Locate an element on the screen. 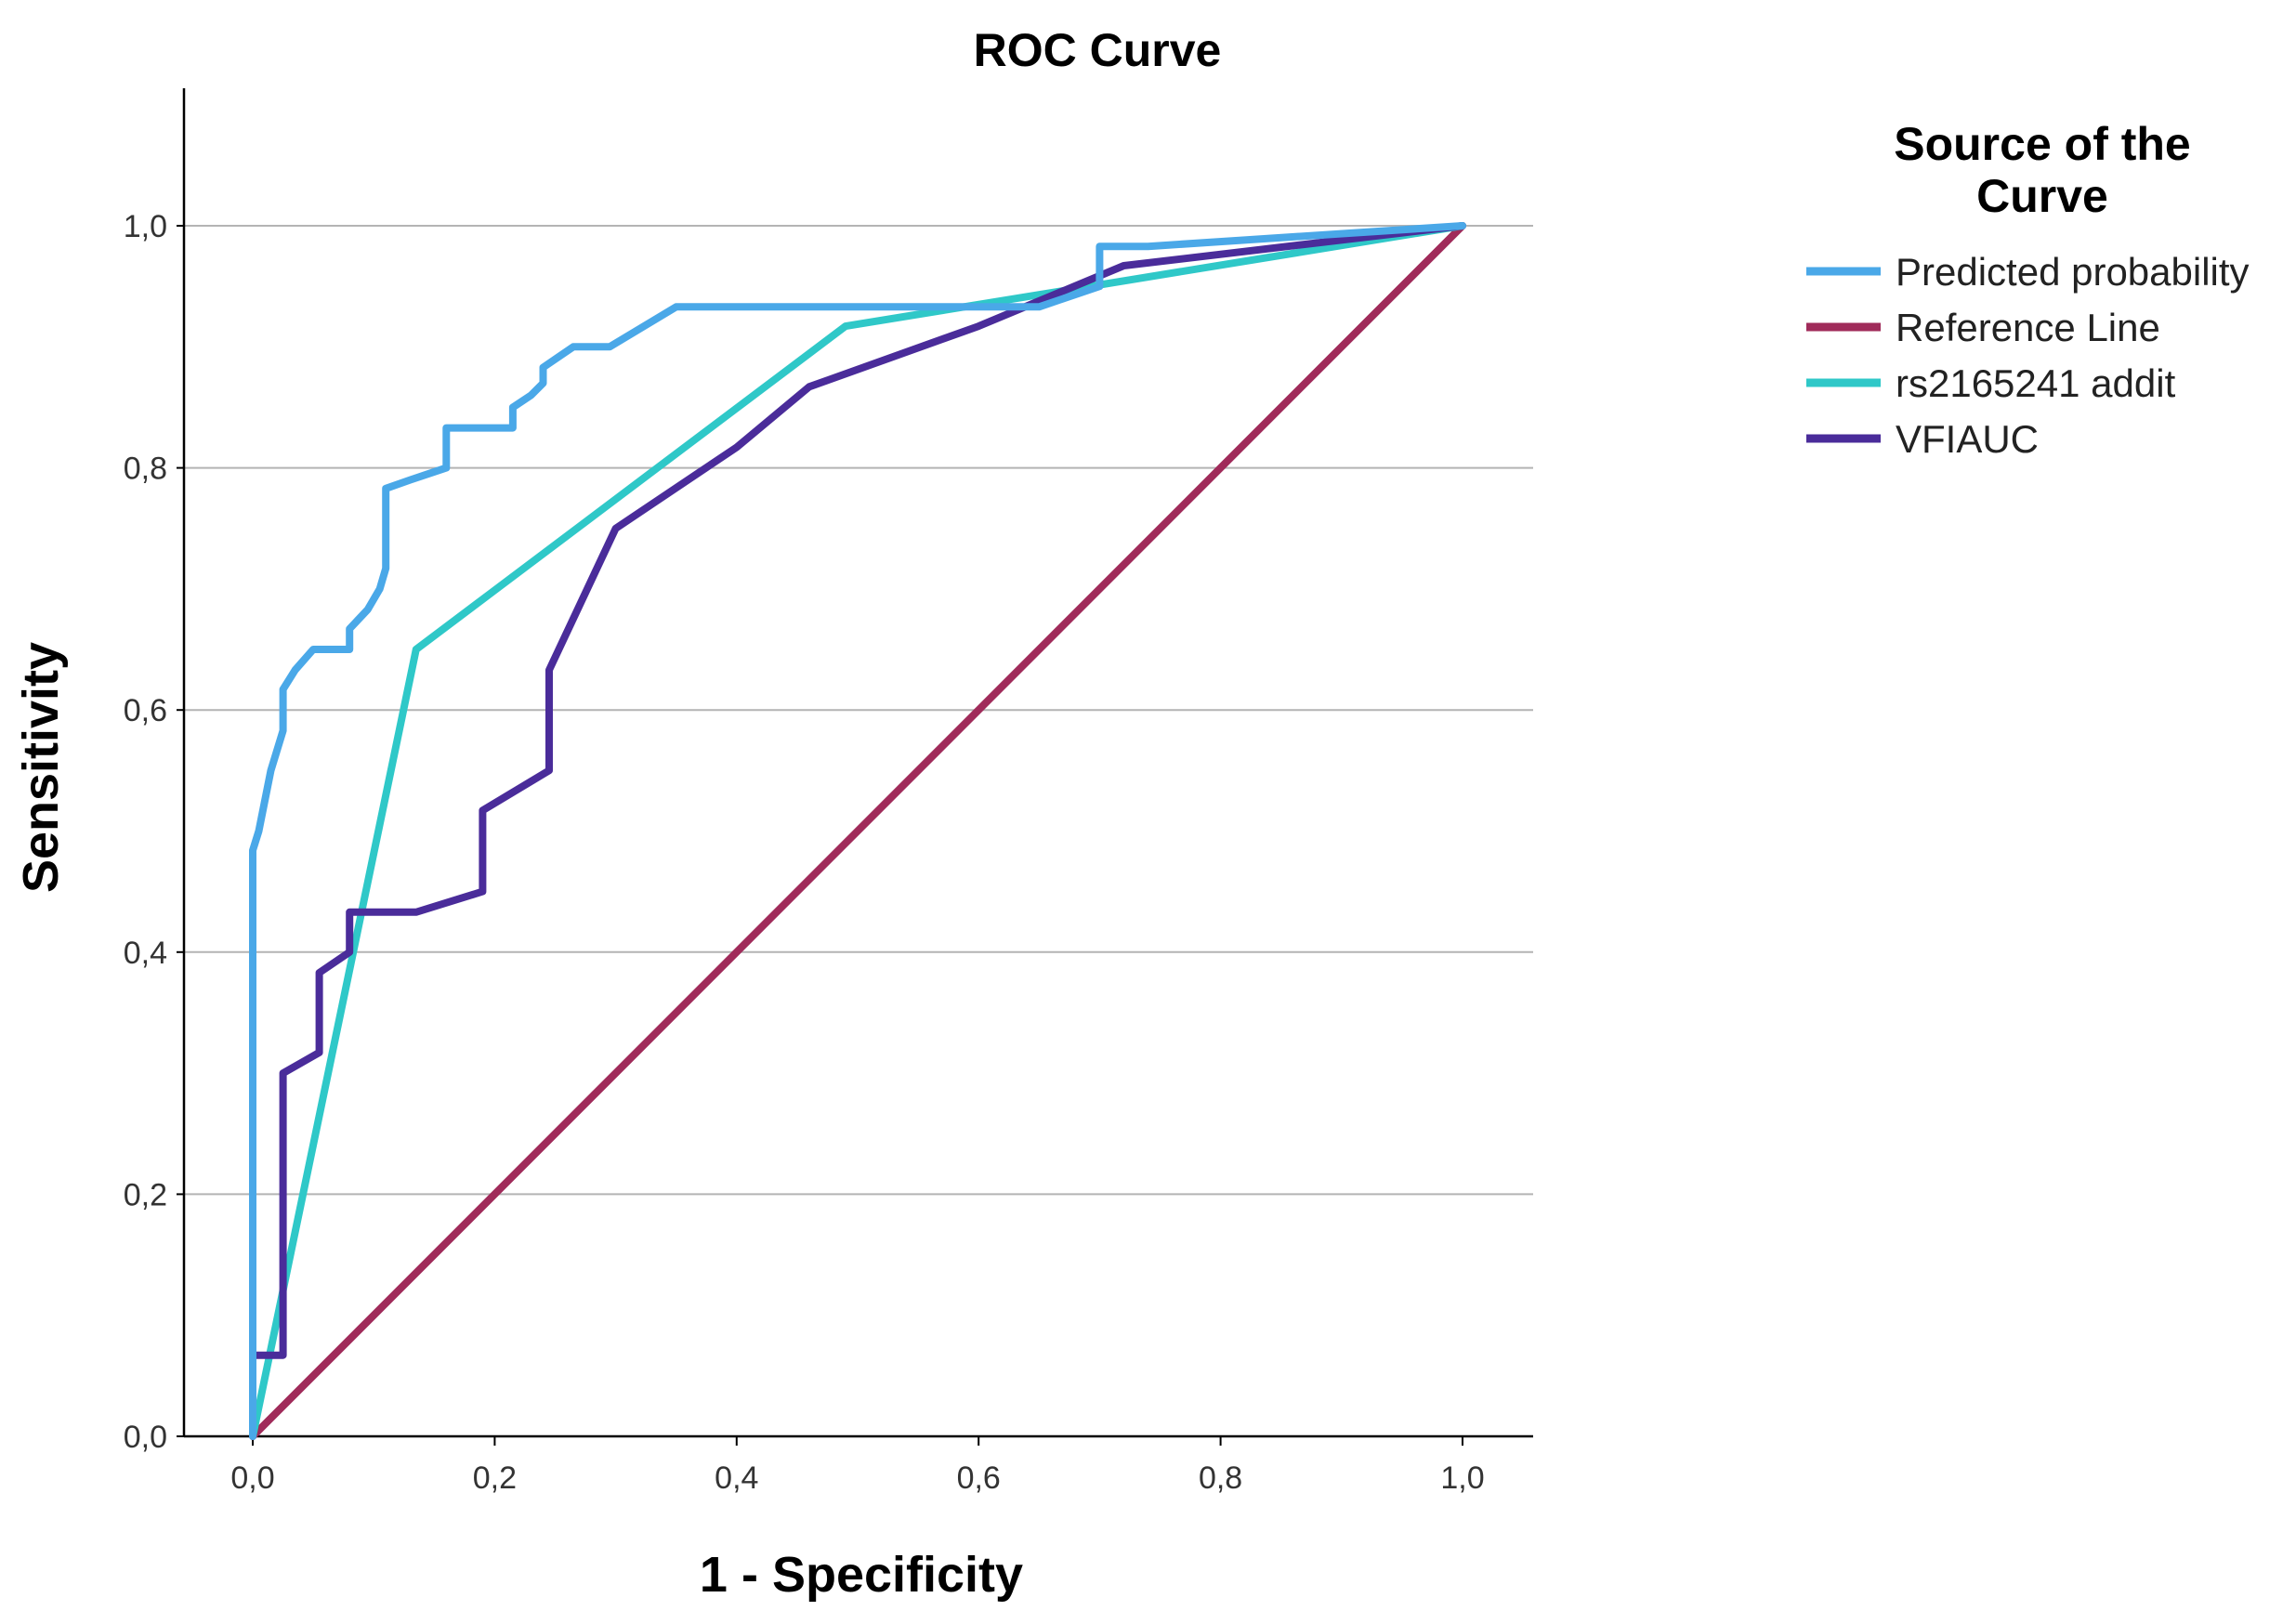 Image resolution: width=2296 pixels, height=1624 pixels. y-tick-label: 1,0 is located at coordinates (145, 227).